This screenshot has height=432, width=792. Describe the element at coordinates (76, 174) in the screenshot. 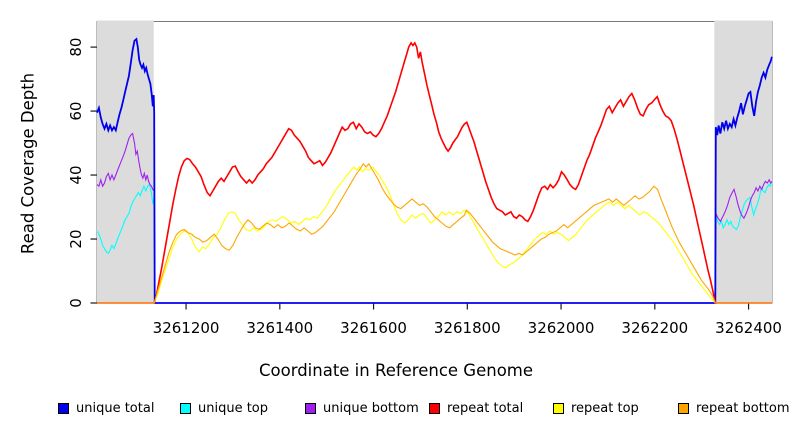

I see `y-tick-label: 40` at that location.